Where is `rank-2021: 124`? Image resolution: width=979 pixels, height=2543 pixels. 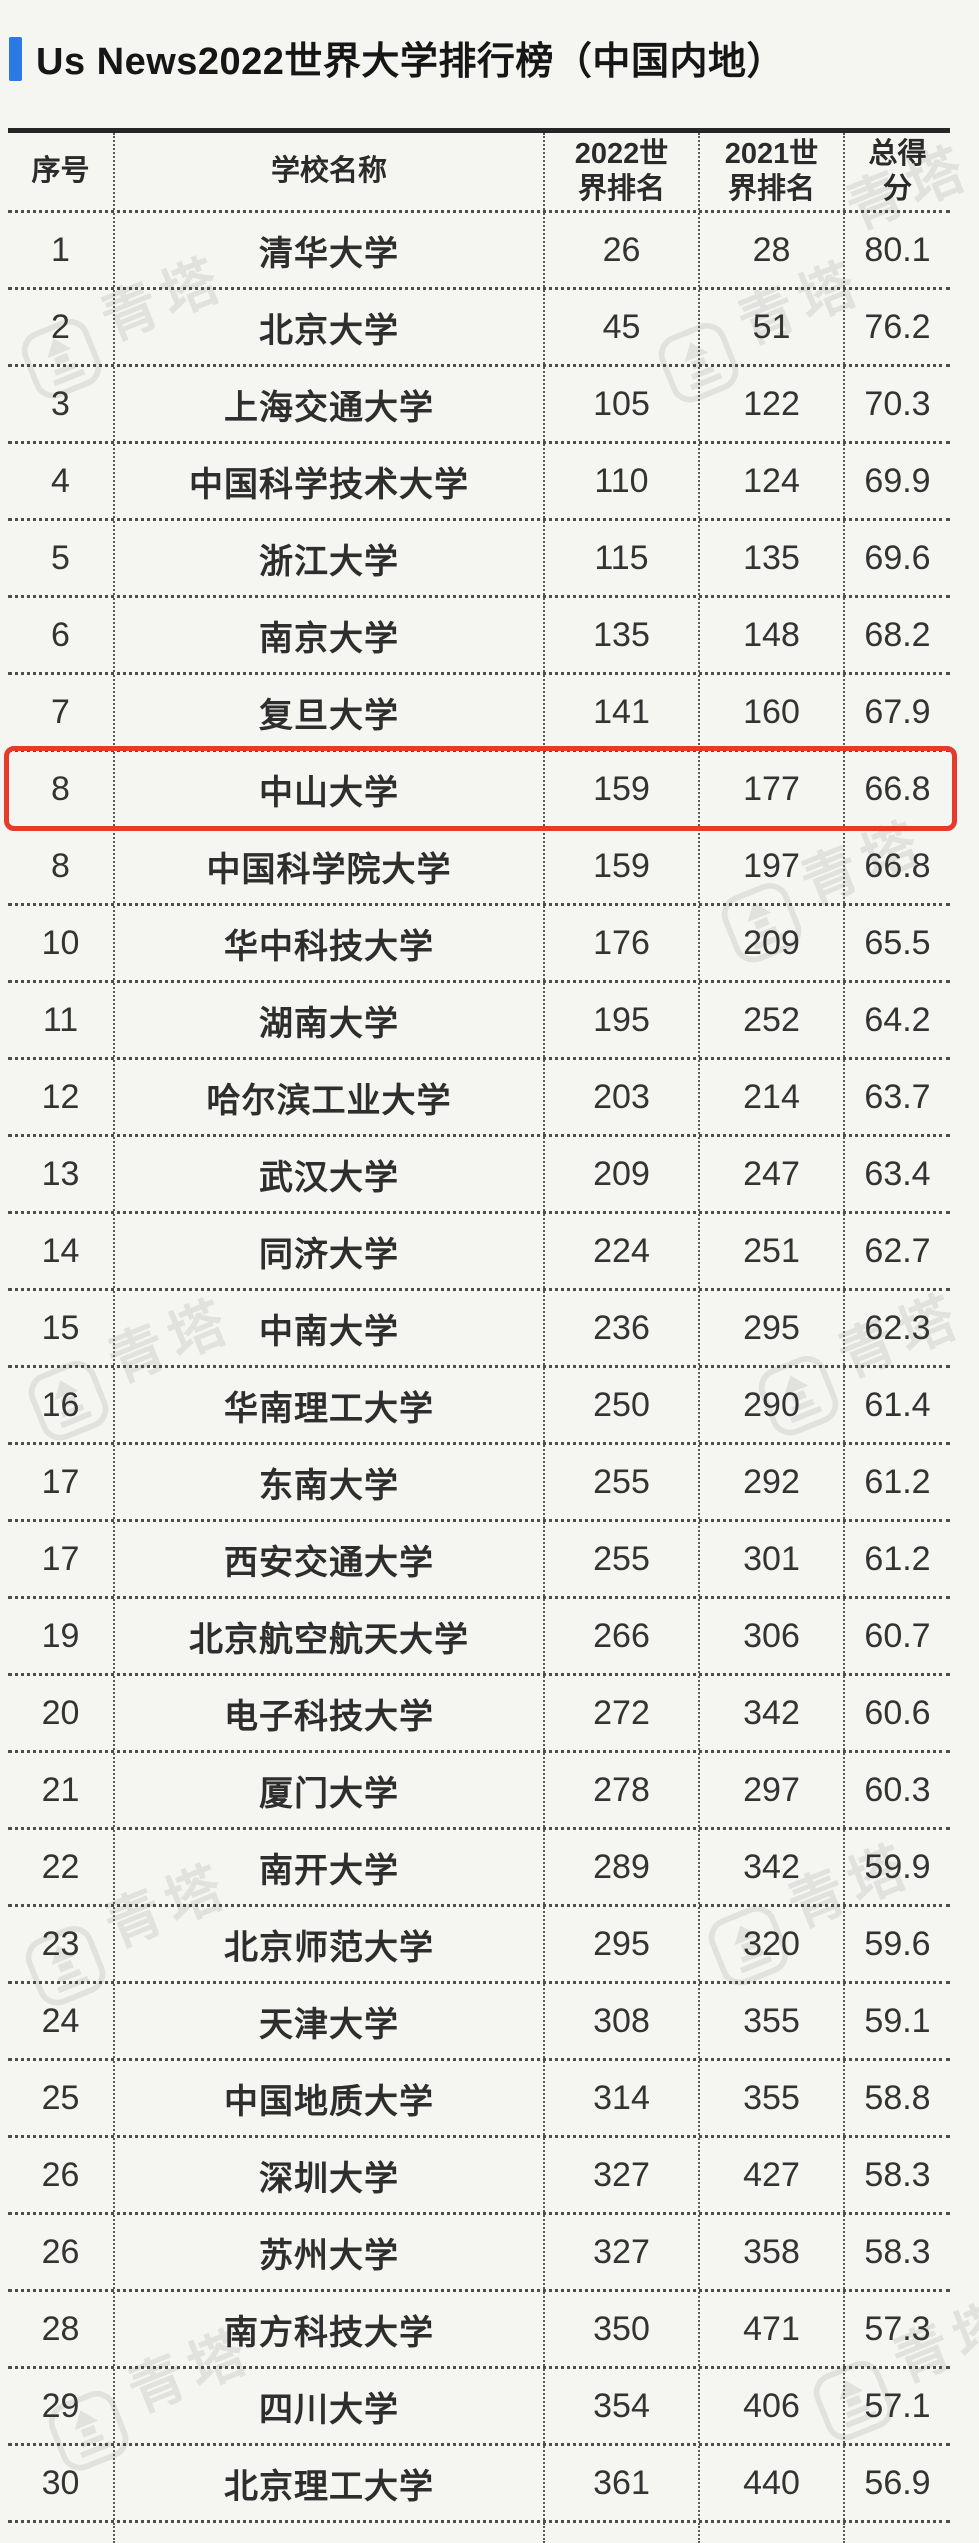
rank-2021: 124 is located at coordinates (772, 481).